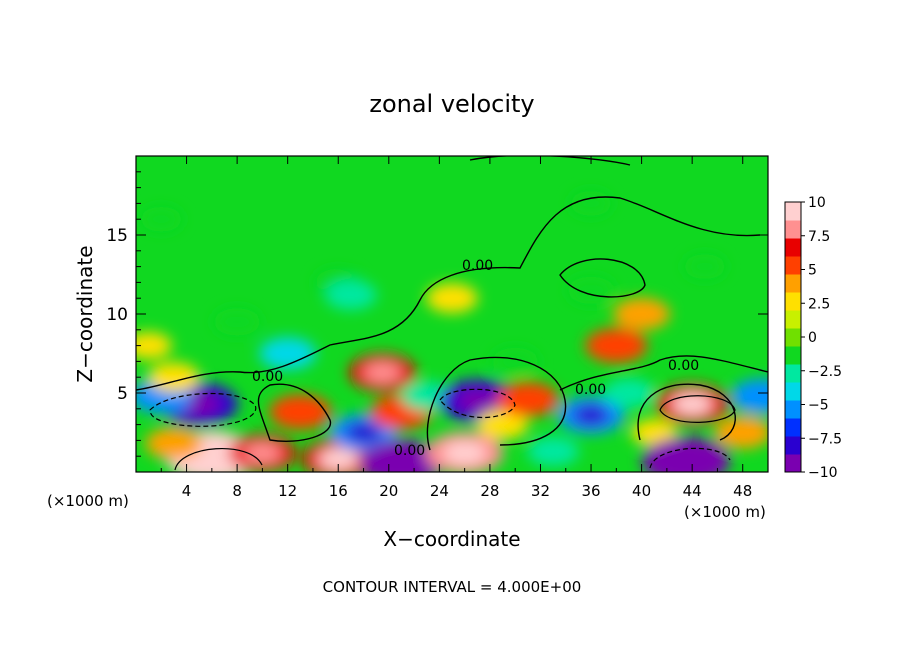 Image resolution: width=904 pixels, height=654 pixels. What do you see at coordinates (451, 539) in the screenshot?
I see `x-axis-label: X−coordinate` at bounding box center [451, 539].